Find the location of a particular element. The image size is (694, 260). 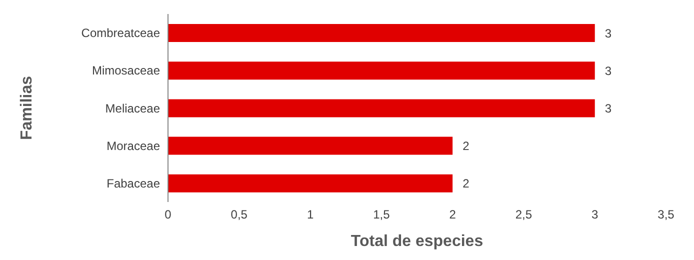

x-tick-label: 1 is located at coordinates (310, 215).